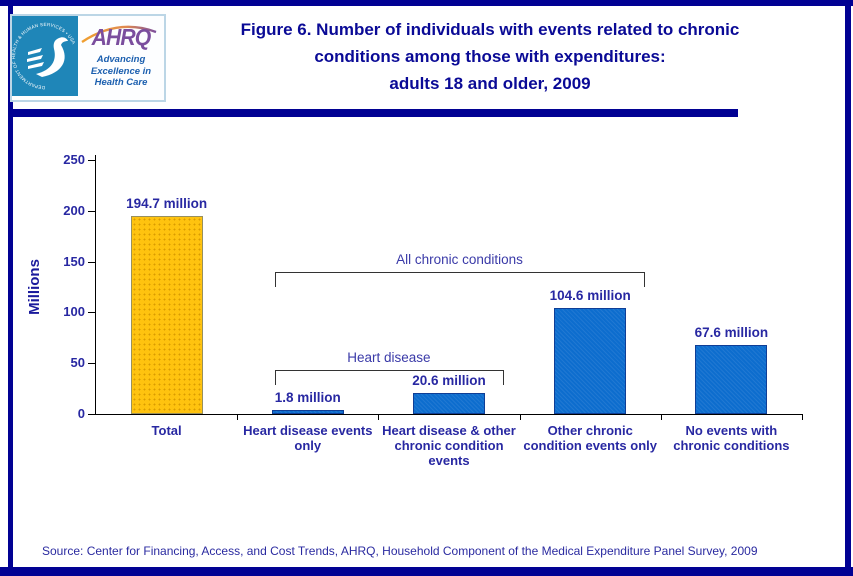 This screenshot has height=576, width=853. What do you see at coordinates (74, 159) in the screenshot?
I see `y-tick-label: 250` at bounding box center [74, 159].